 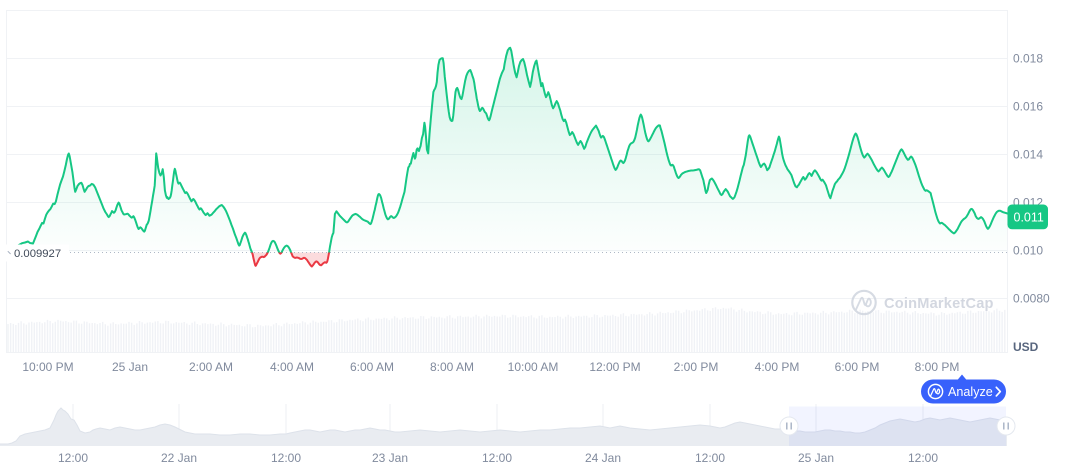 What do you see at coordinates (292, 367) in the screenshot?
I see `svg-text: 4:00 AM` at bounding box center [292, 367].